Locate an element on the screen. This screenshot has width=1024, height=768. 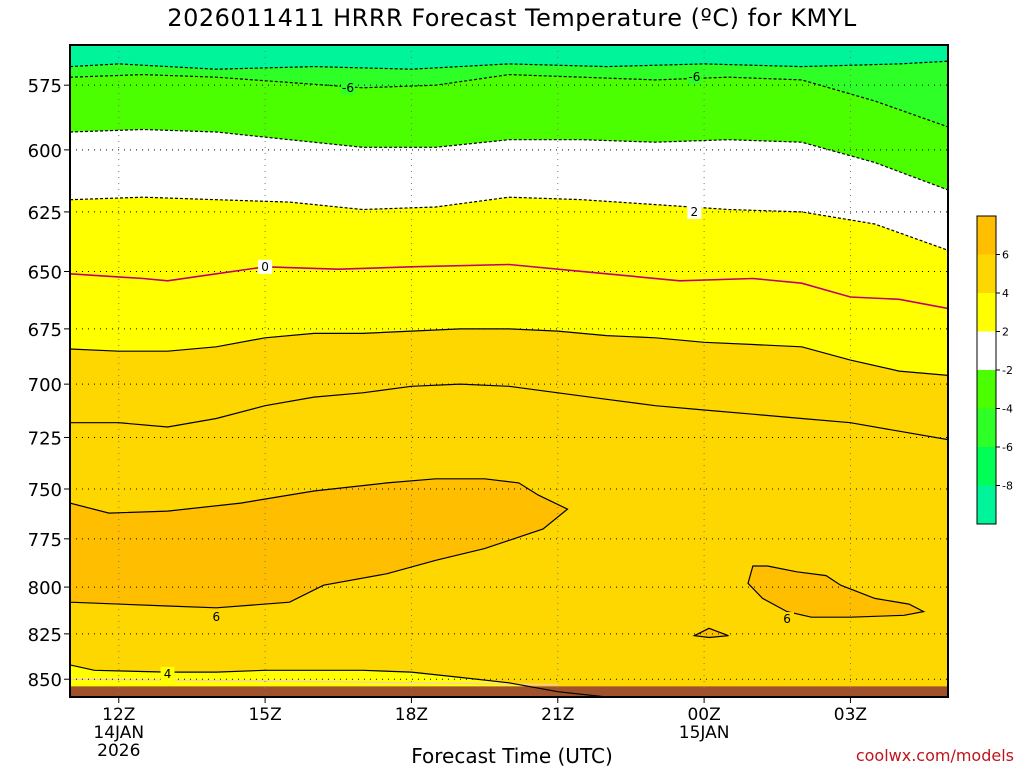
y-tick-label-600: 600 is located at coordinates (45, 151).